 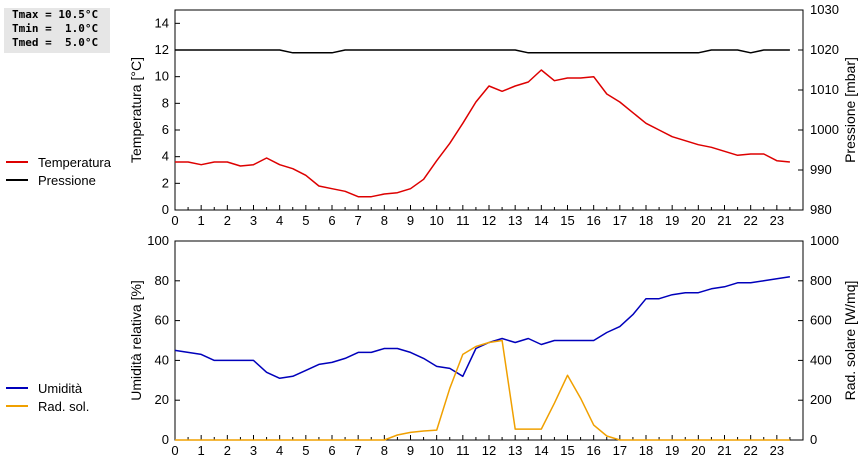 I want to click on y-left-tick-label: 60, so click(x=162, y=320).